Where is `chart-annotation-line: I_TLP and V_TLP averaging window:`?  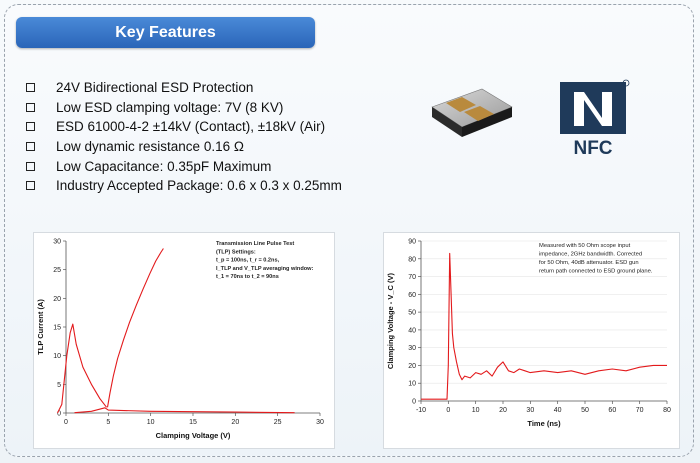 chart-annotation-line: I_TLP and V_TLP averaging window: is located at coordinates (265, 269).